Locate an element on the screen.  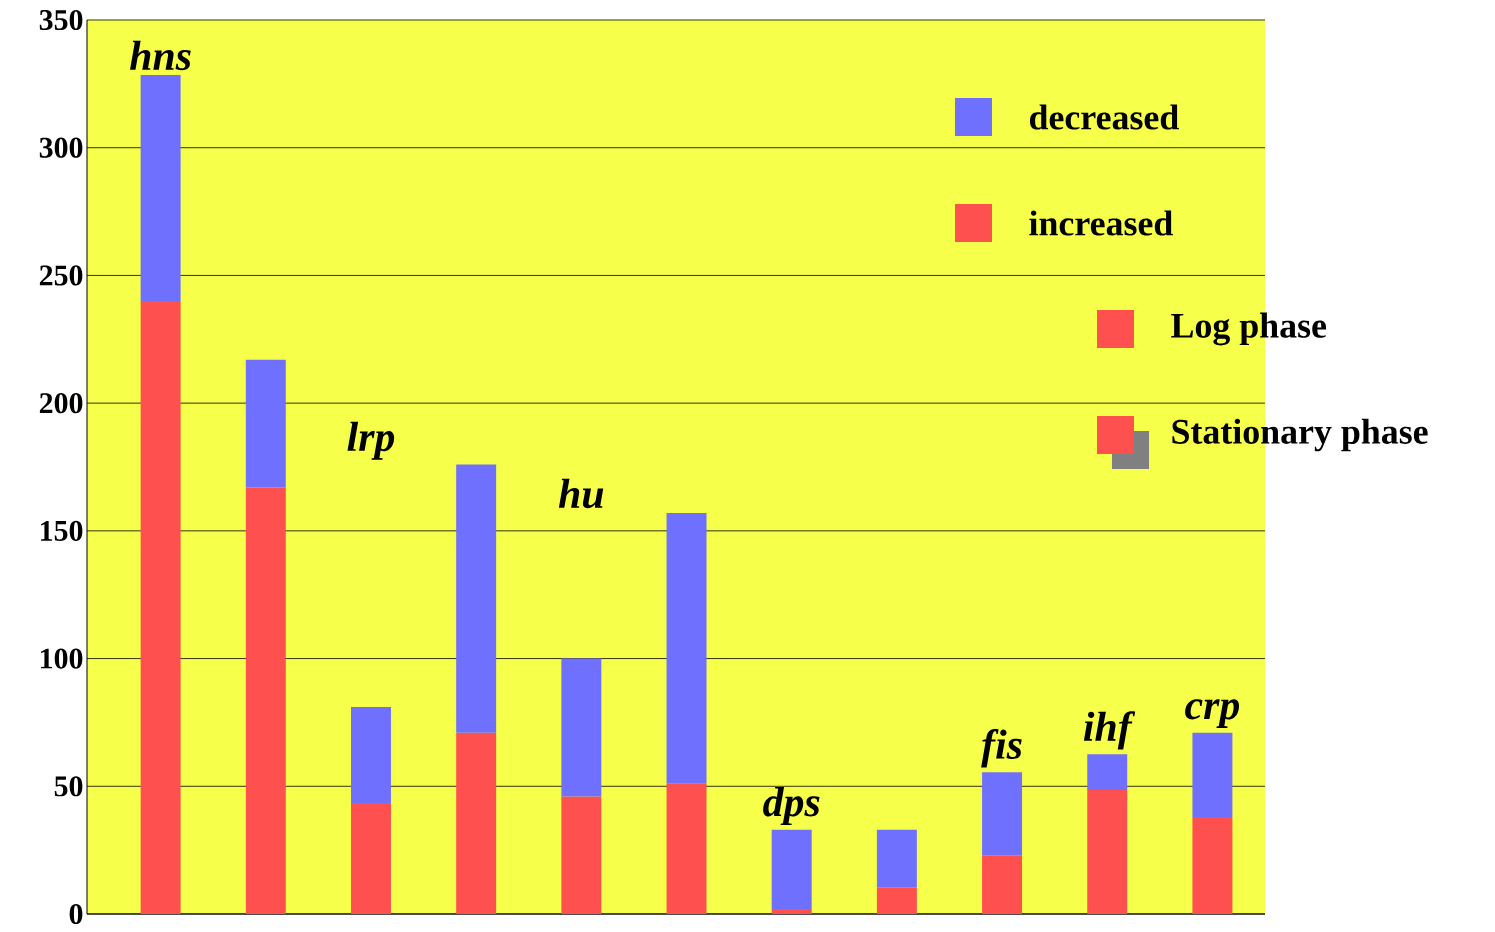
y-tick-label: 250 is located at coordinates (61, 275).